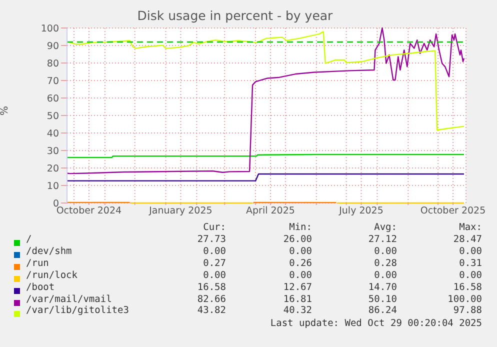  Describe the element at coordinates (49, 28) in the screenshot. I see `y-tick-label: 100` at that location.